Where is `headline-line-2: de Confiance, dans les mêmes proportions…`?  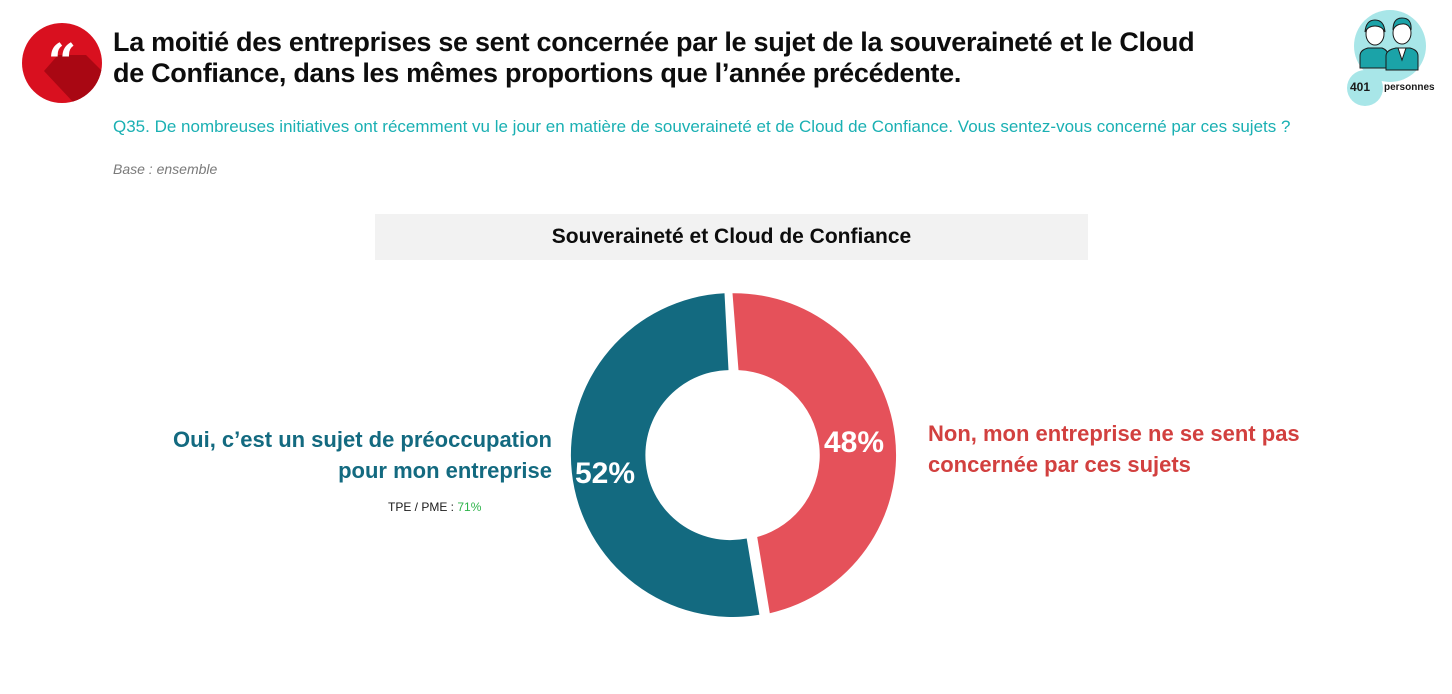
headline-line-2: de Confiance, dans les mêmes proportions… is located at coordinates (537, 73).